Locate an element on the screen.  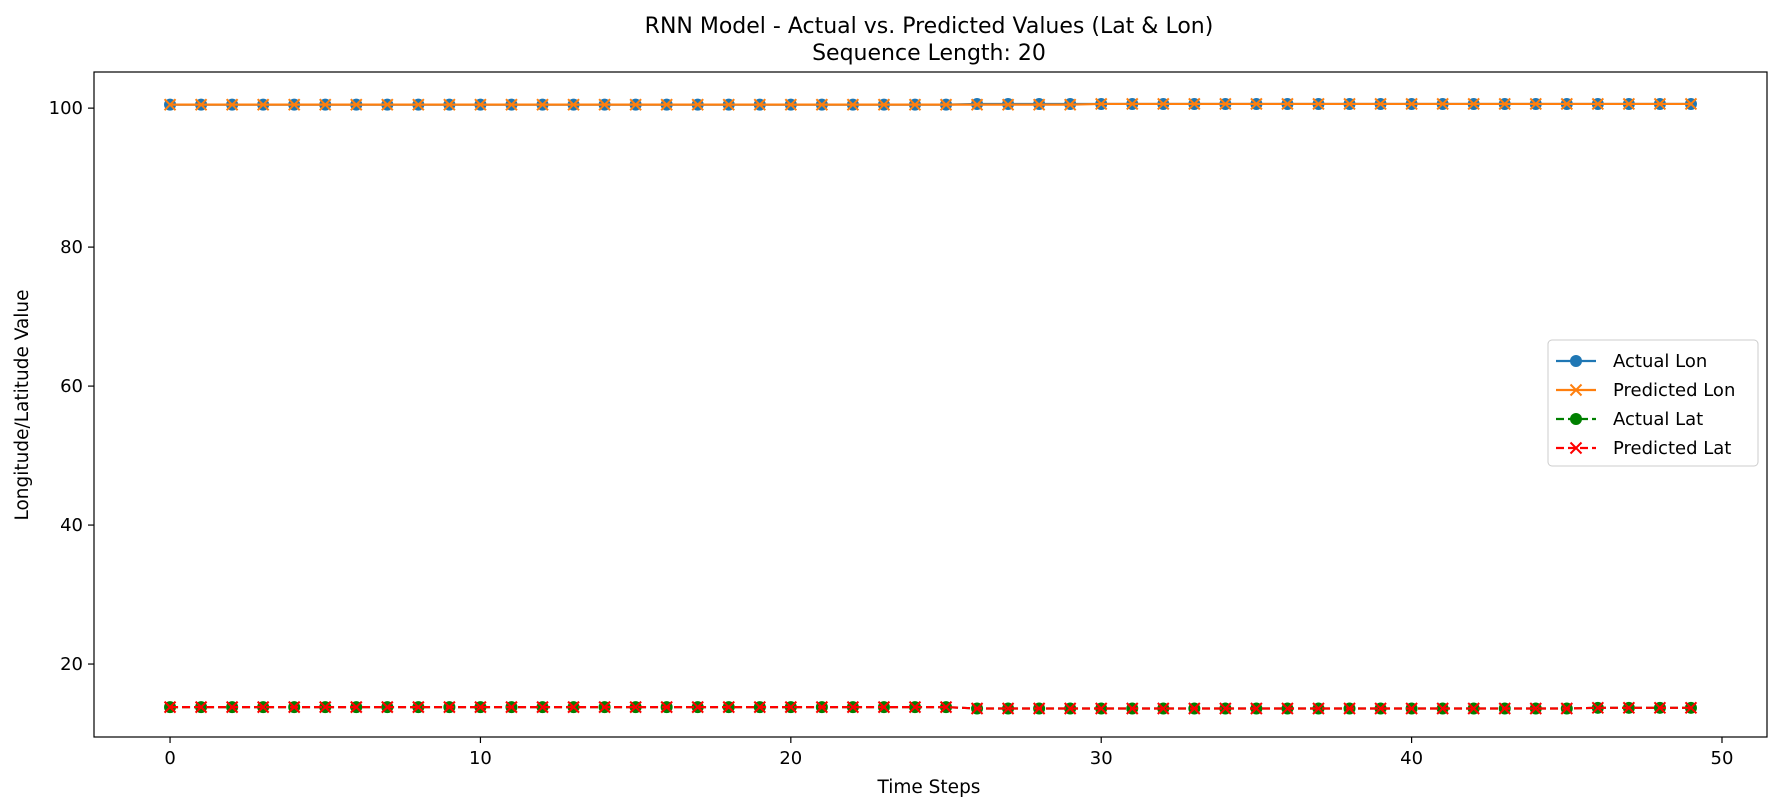
series-predicted-lon is located at coordinates (930, 104).